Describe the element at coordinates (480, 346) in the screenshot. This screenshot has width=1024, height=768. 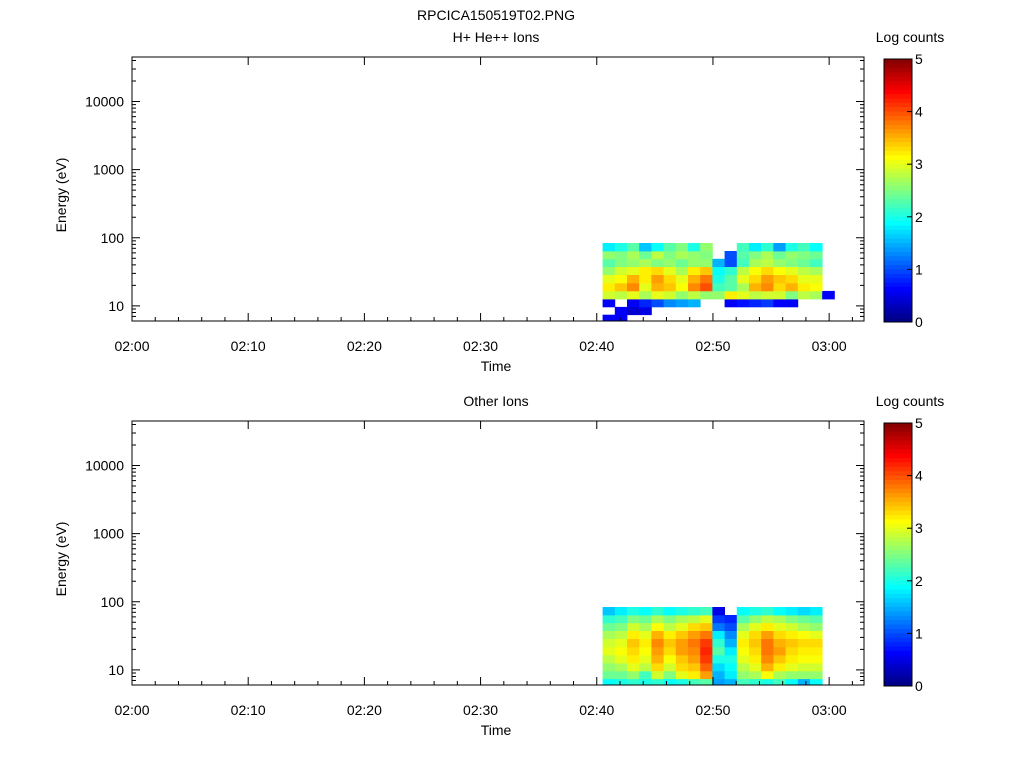
I see `x-tick-label: 02:30` at that location.